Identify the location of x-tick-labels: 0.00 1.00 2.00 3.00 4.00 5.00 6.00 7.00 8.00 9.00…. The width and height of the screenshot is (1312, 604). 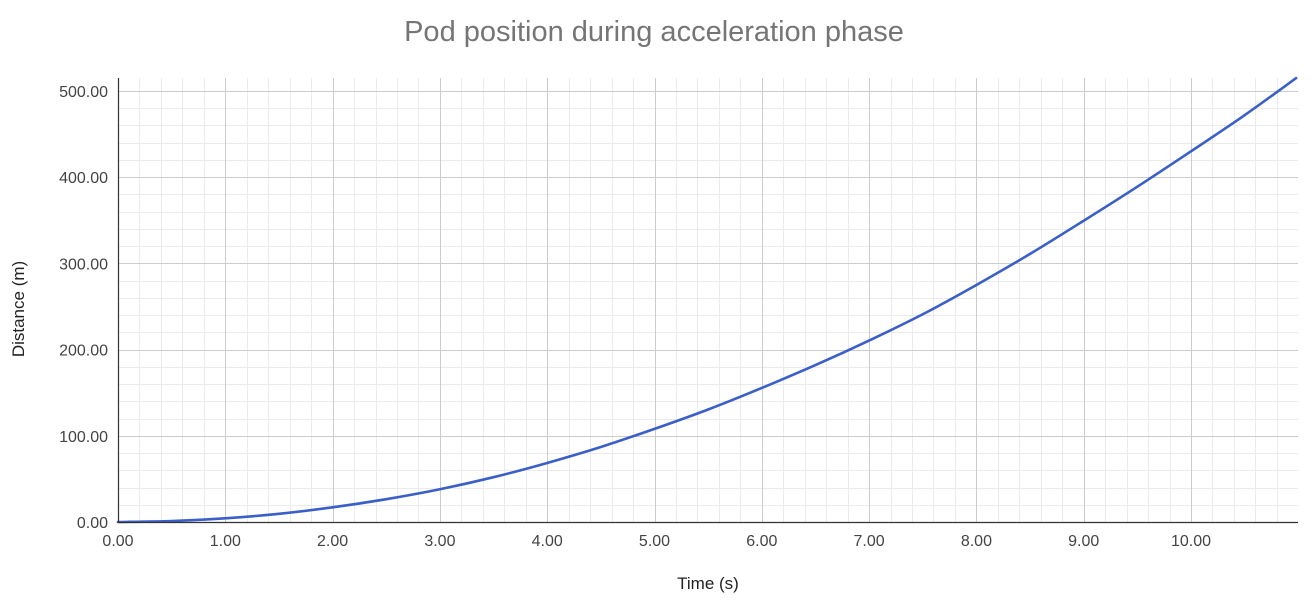
(656, 541).